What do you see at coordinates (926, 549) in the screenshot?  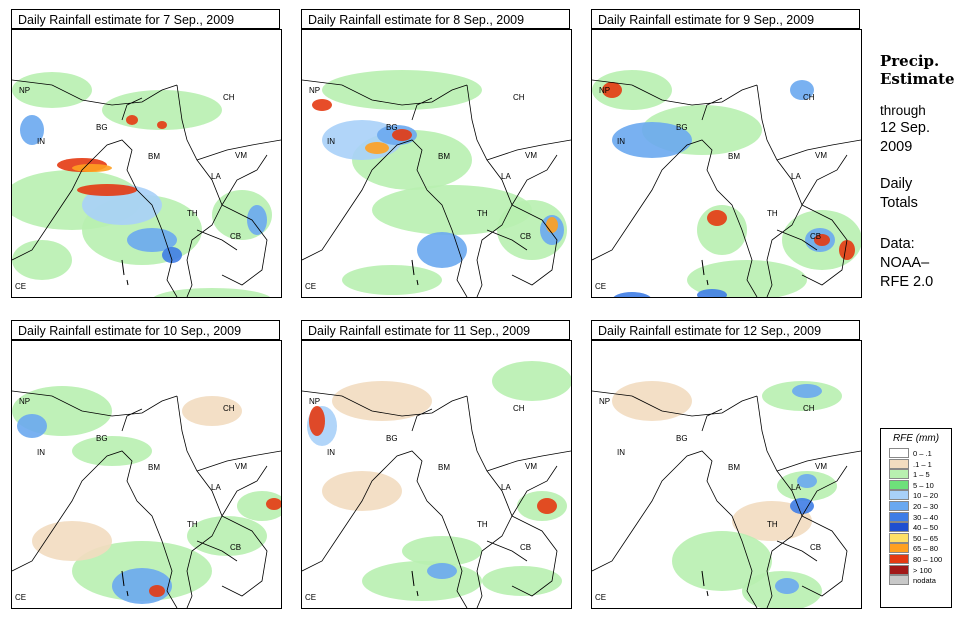 I see `legend-label: 65 – 80` at bounding box center [926, 549].